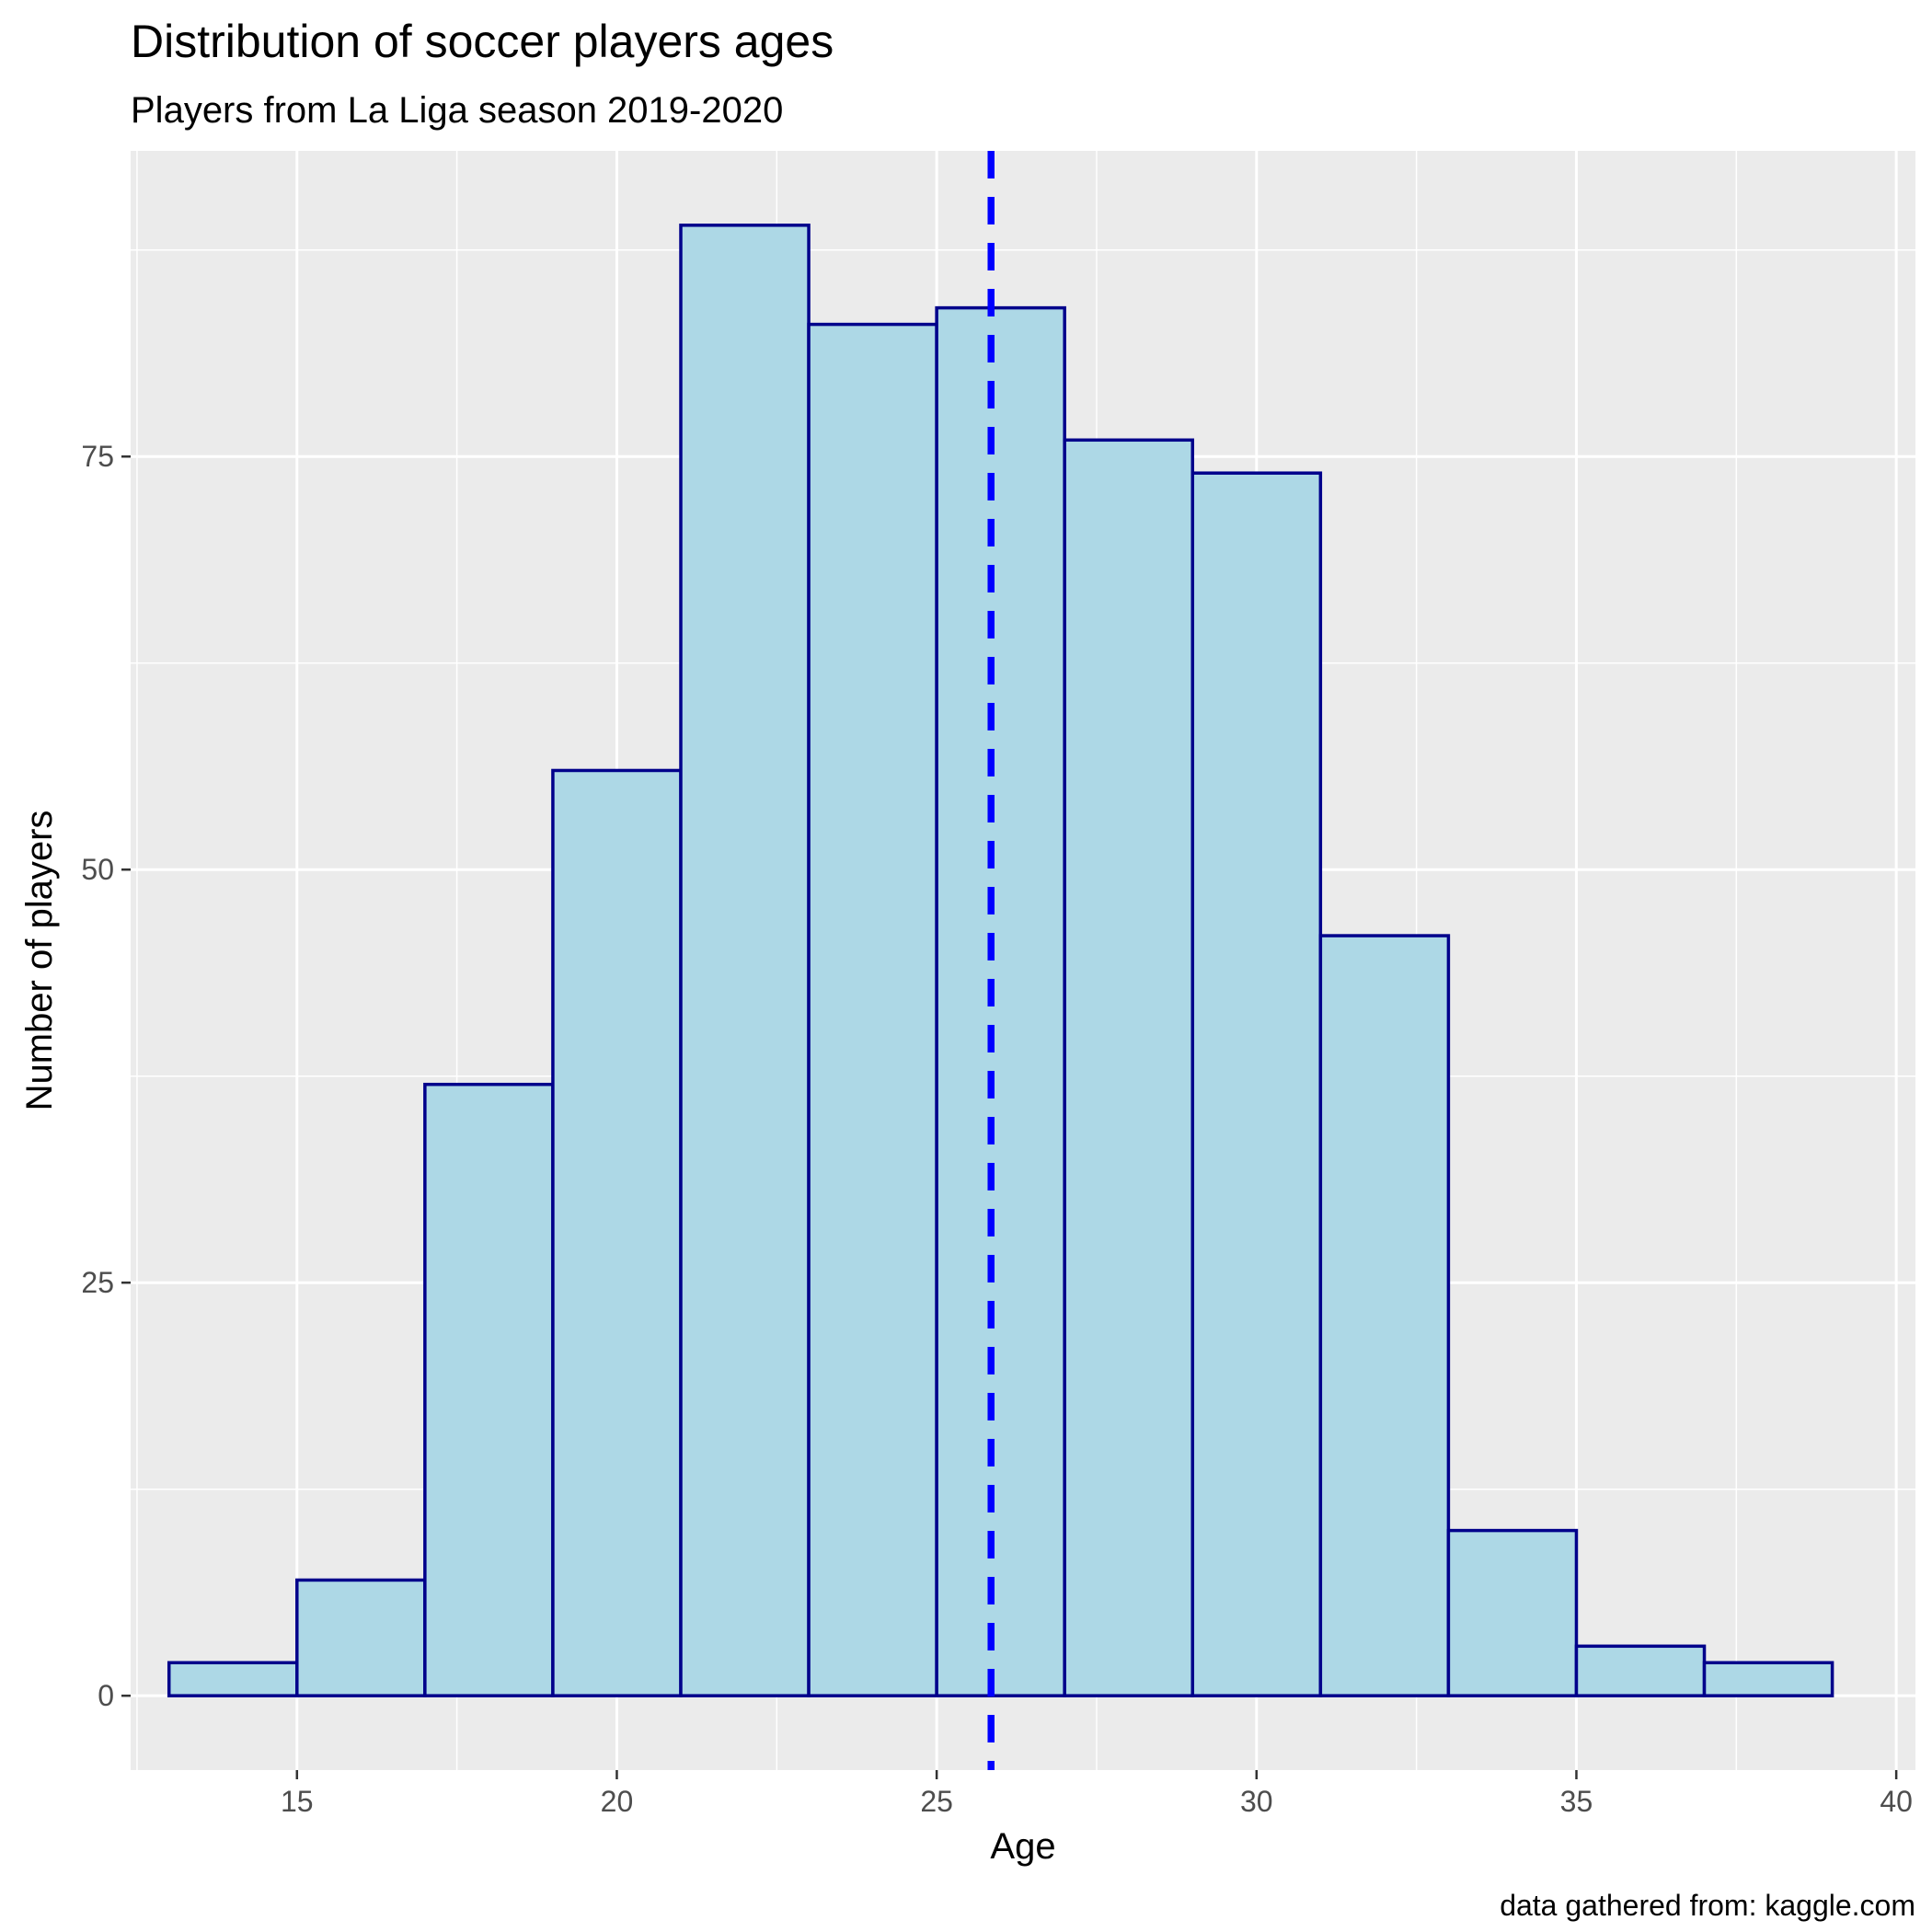  I want to click on x-axis-title: Age, so click(1022, 1846).